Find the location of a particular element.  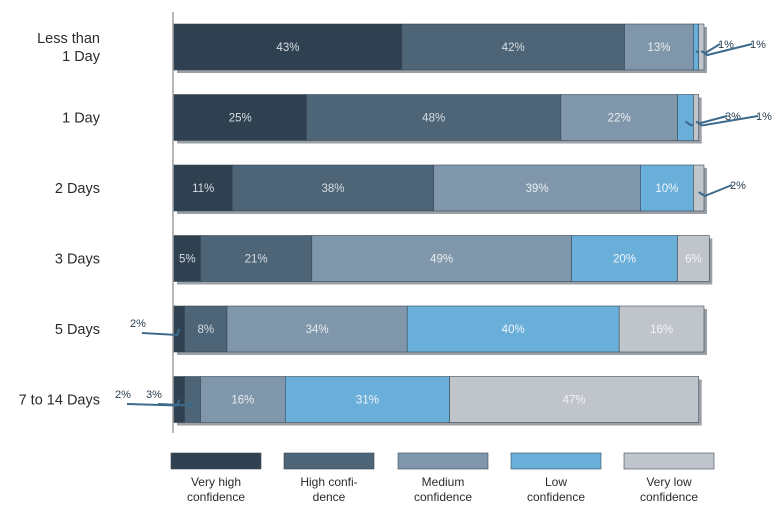

bar-value-label: 3% is located at coordinates (154, 395).